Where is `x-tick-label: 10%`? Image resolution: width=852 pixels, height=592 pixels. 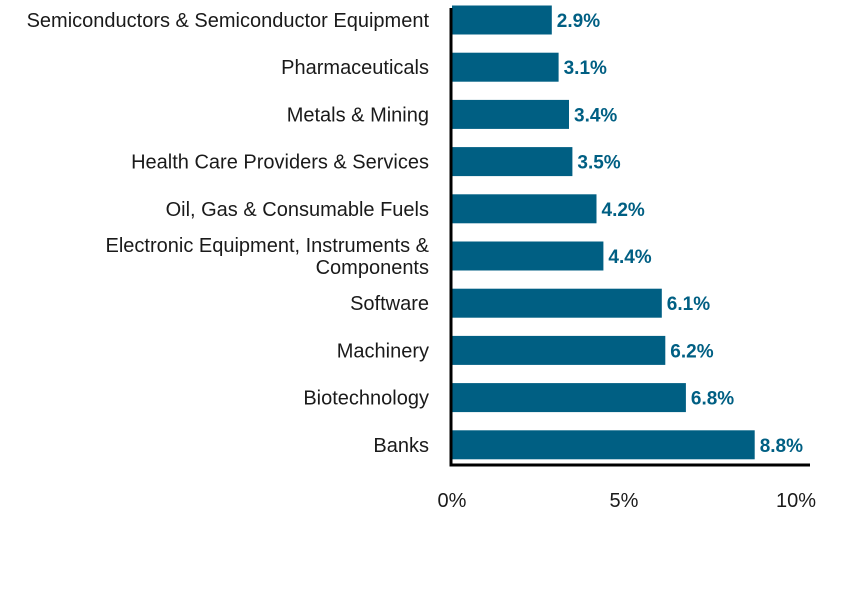 x-tick-label: 10% is located at coordinates (796, 501).